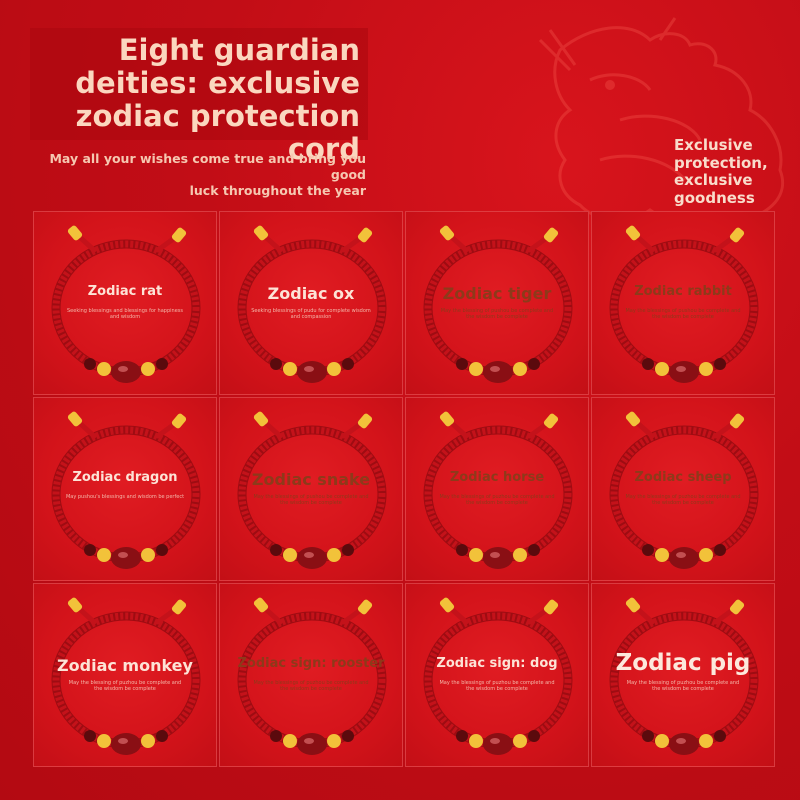 This screenshot has height=800, width=800. Describe the element at coordinates (125, 477) in the screenshot. I see `tile-title: Zodiac dragon` at that location.